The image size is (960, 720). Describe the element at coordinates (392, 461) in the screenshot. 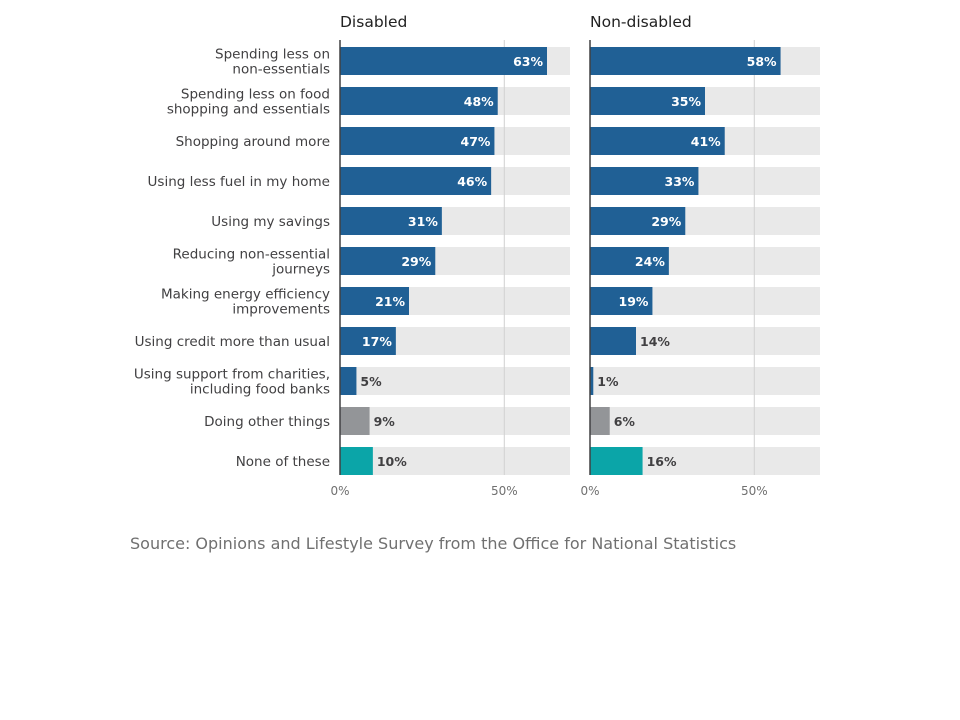

I see `data-label: 10%` at that location.